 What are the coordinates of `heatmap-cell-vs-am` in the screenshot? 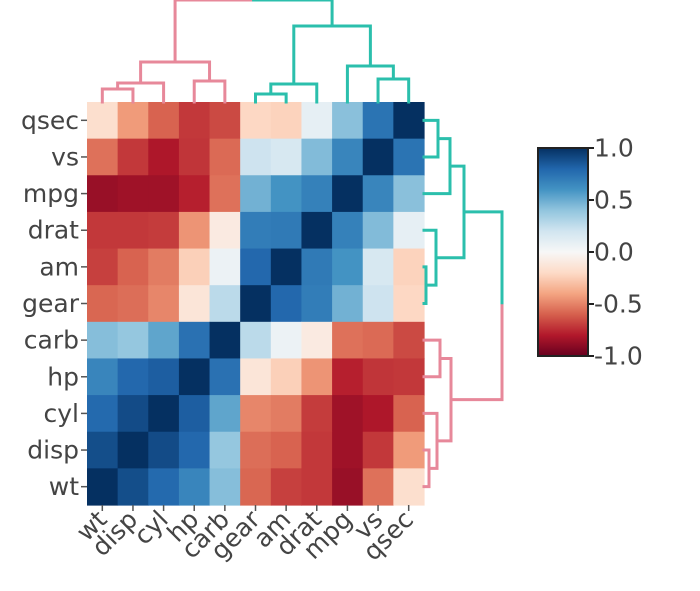 It's located at (286, 157).